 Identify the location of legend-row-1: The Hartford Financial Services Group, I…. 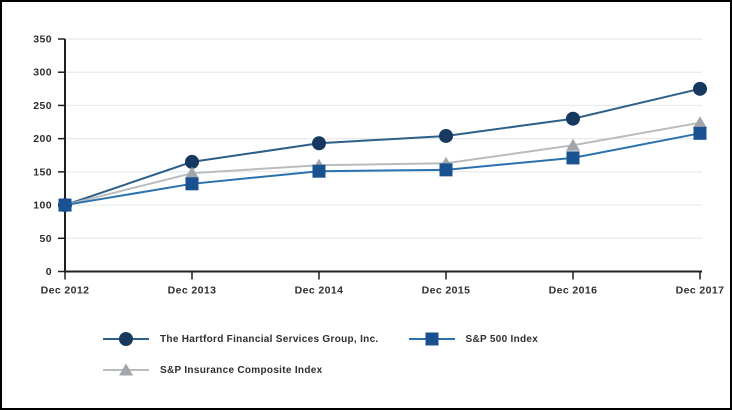
(320, 339).